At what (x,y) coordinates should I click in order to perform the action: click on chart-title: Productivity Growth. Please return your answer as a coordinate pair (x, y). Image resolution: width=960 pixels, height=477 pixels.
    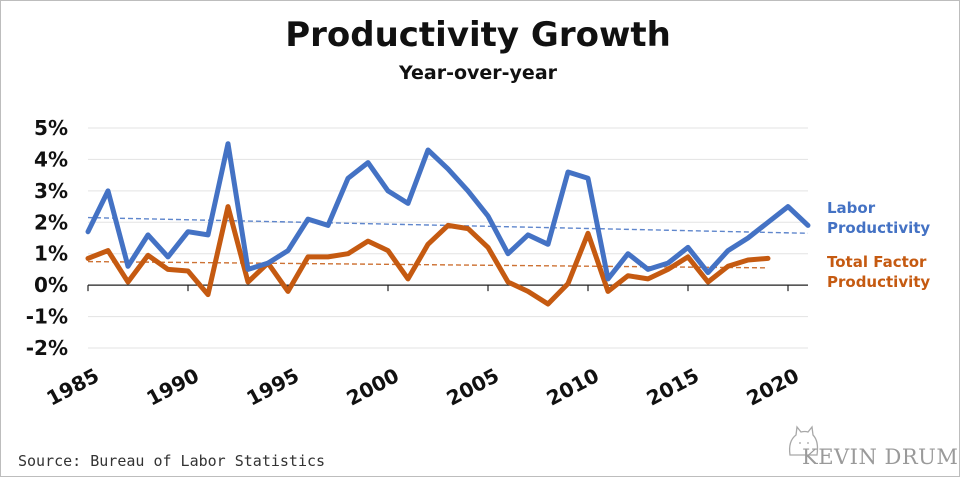
    Looking at the image, I should click on (478, 35).